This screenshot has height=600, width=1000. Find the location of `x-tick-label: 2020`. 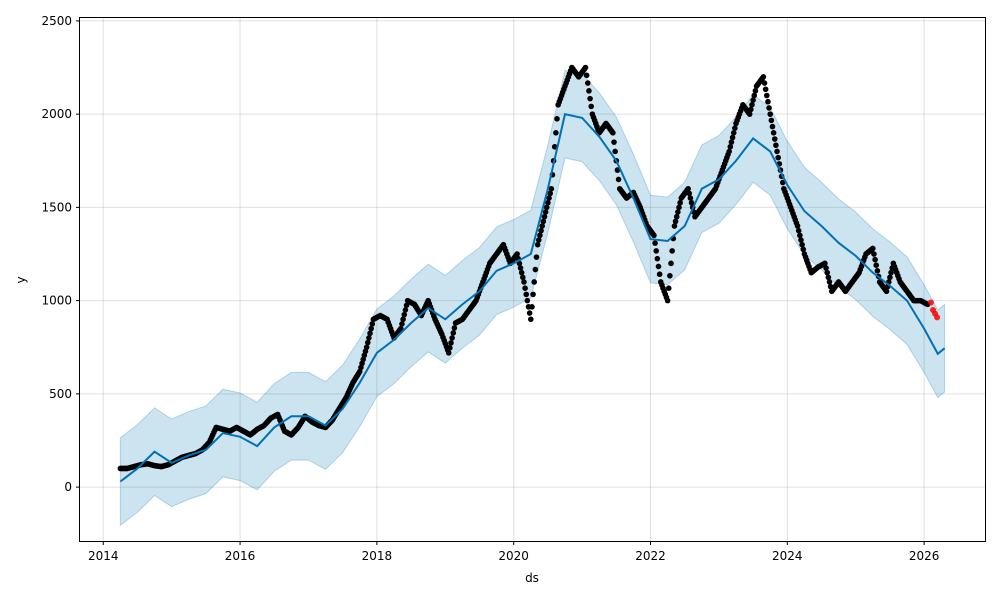

x-tick-label: 2020 is located at coordinates (513, 556).